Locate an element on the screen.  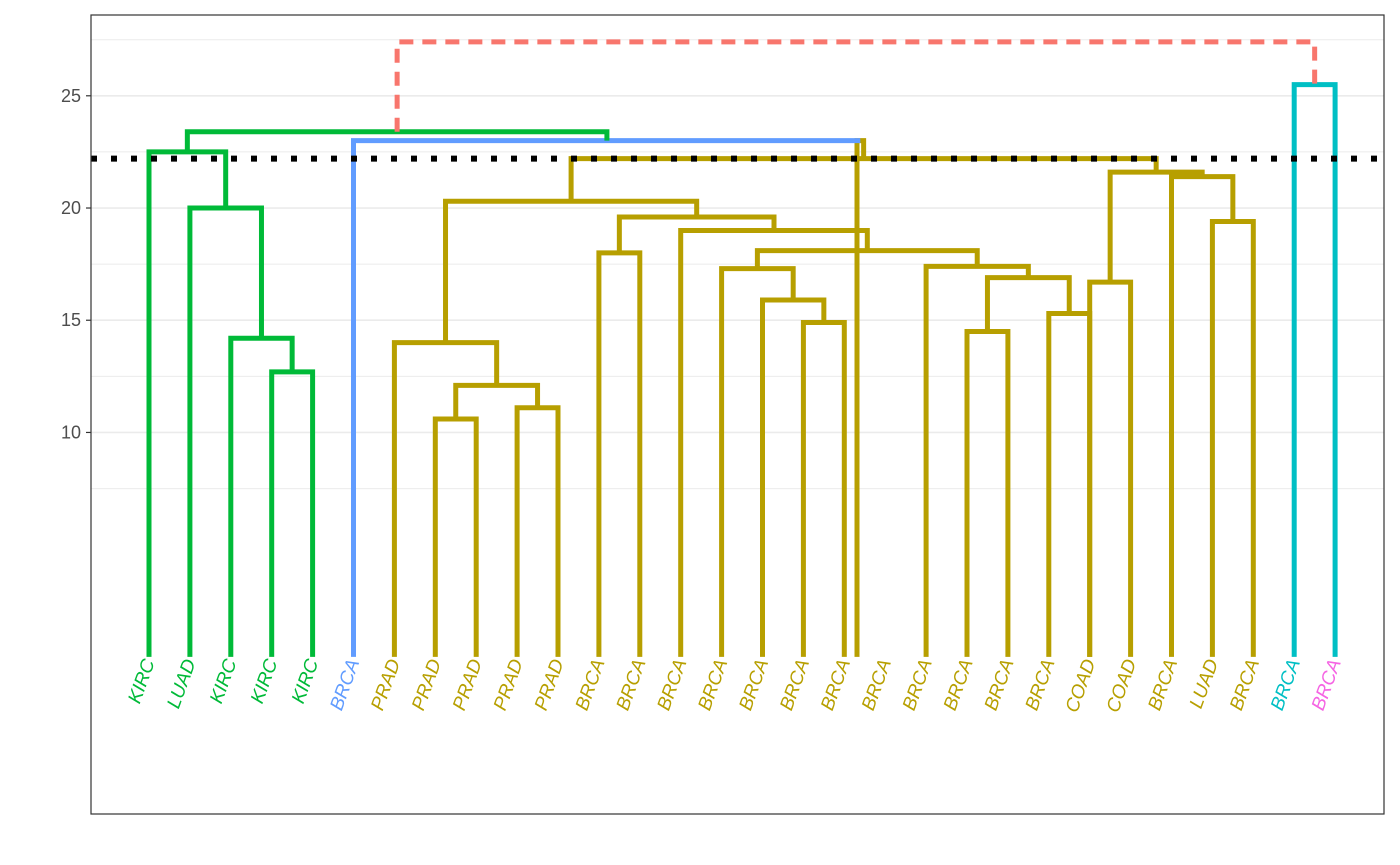
y-axis: 10 15 20 25 is located at coordinates (76, 264).